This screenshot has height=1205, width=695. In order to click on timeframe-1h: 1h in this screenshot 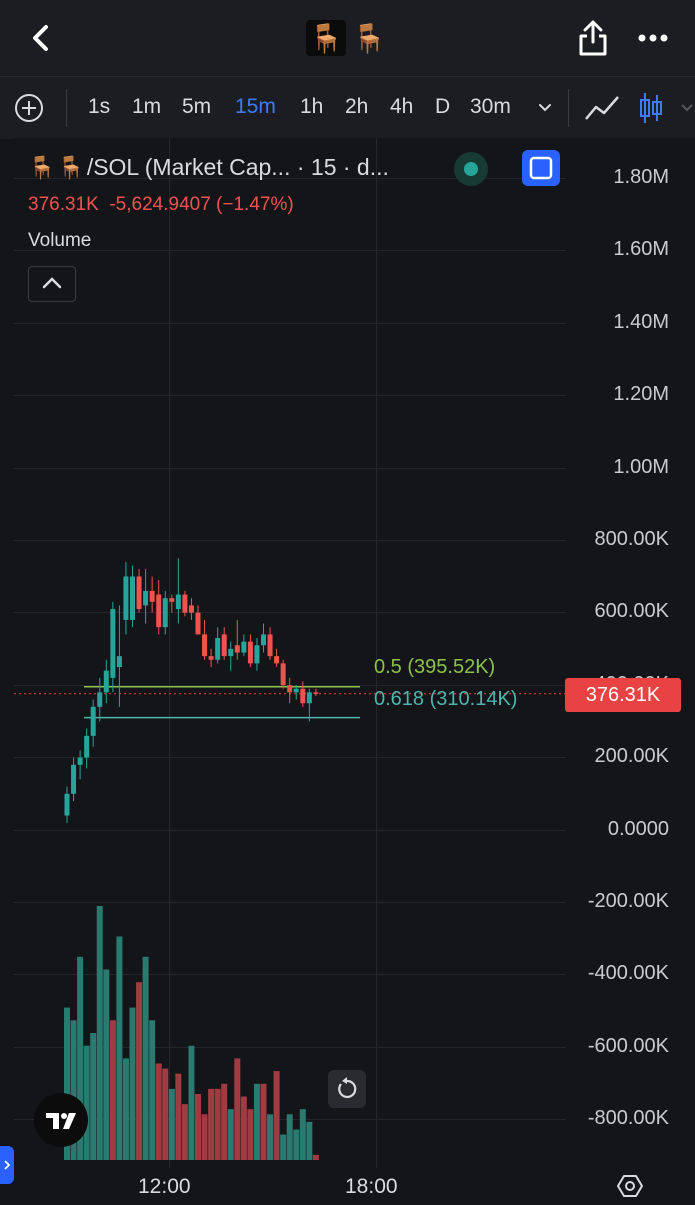, I will do `click(312, 106)`.